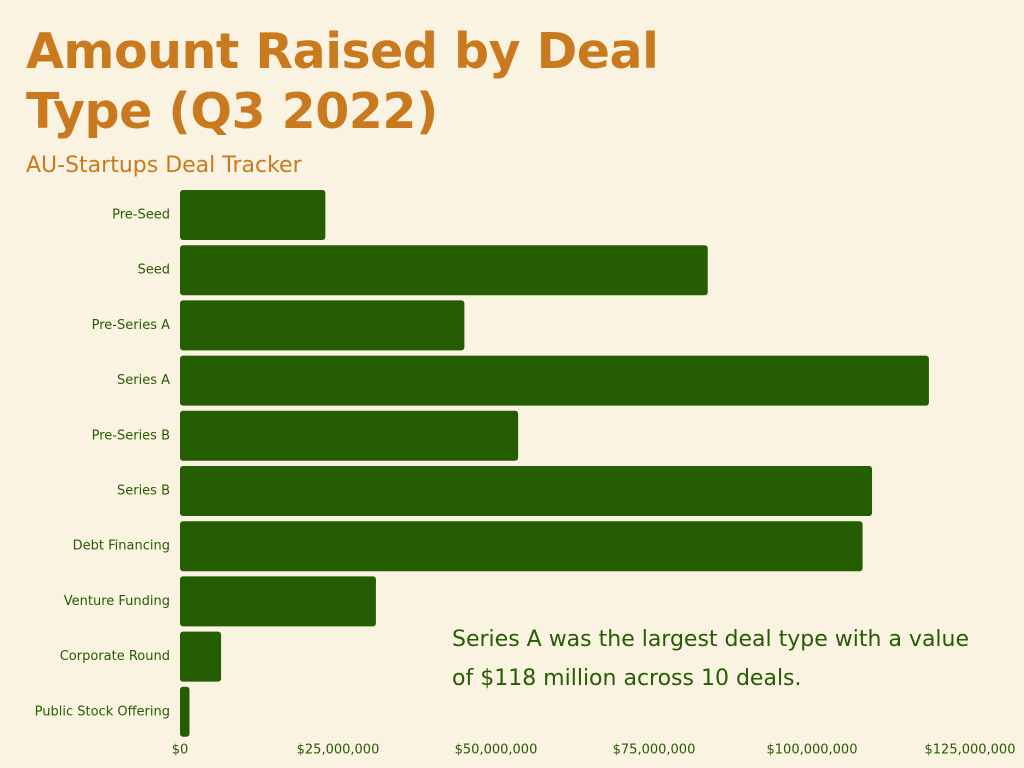 This screenshot has height=768, width=1024. I want to click on bar-series-a, so click(554, 380).